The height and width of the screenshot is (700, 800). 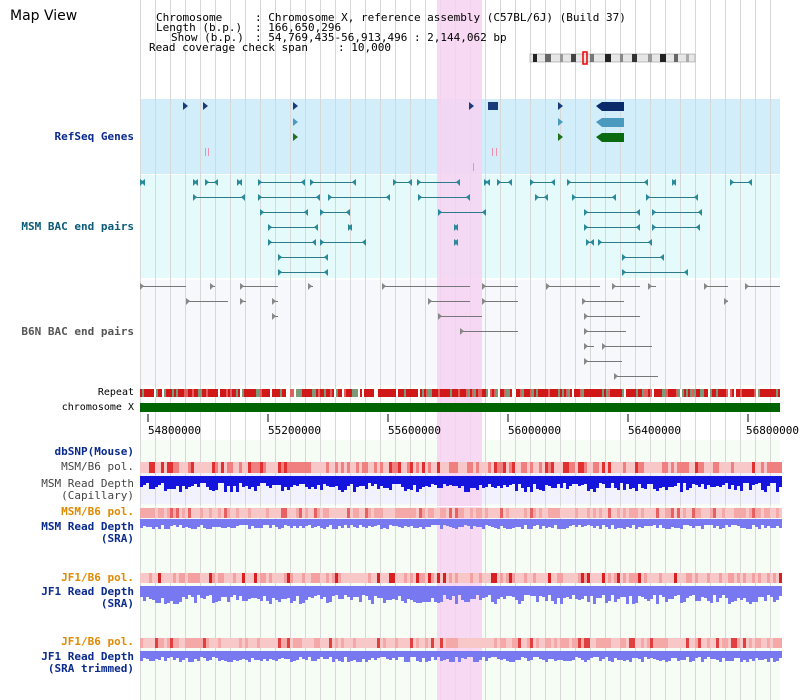 What do you see at coordinates (87, 526) in the screenshot?
I see `track-label-msm-depth-sra: MSM Read Depth` at bounding box center [87, 526].